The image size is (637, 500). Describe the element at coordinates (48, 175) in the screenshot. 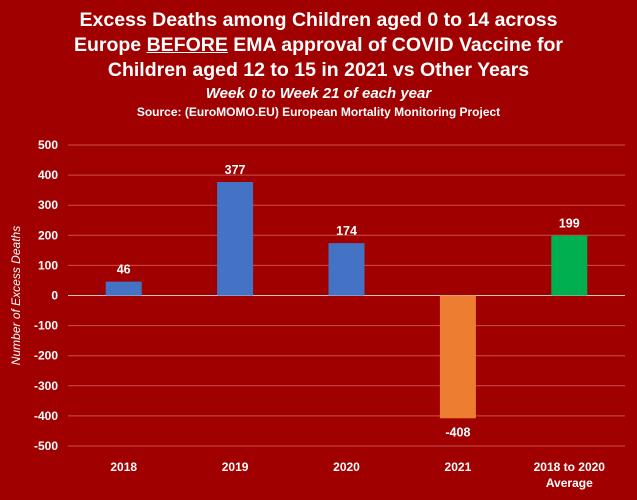

I see `y-tick-label: 400` at that location.